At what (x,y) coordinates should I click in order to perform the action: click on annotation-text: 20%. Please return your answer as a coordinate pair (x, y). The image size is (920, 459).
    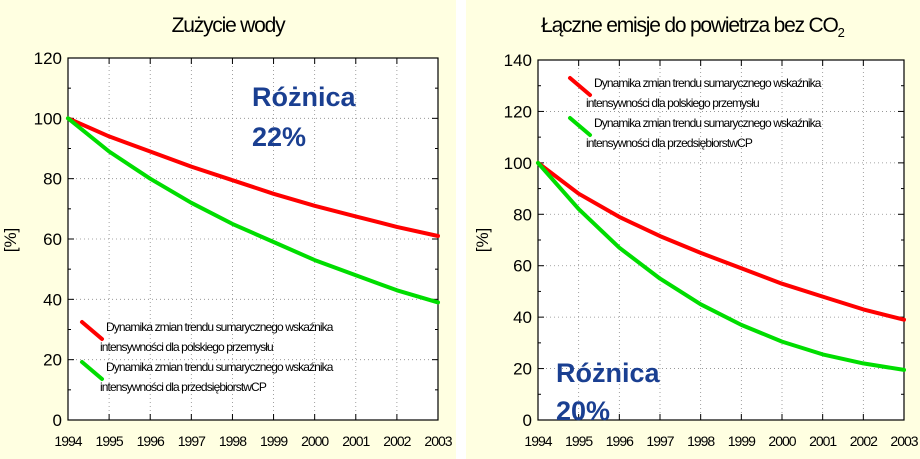
    Looking at the image, I should click on (583, 411).